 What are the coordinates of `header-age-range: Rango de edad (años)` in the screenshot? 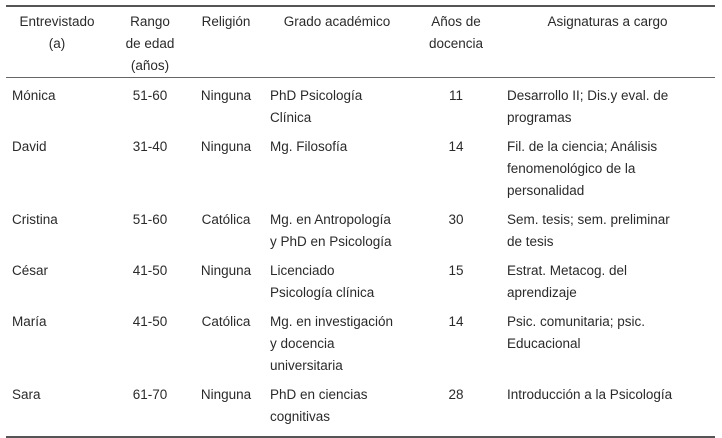 It's located at (150, 43).